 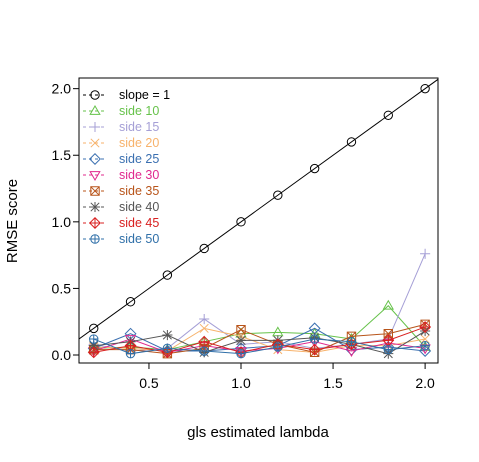 I want to click on legend-item: side 35, so click(x=121, y=191).